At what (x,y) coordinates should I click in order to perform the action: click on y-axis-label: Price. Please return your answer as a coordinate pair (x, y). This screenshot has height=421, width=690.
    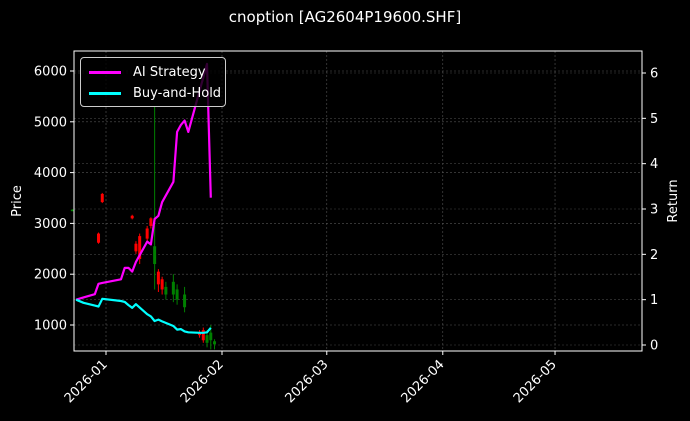
    Looking at the image, I should click on (17, 201).